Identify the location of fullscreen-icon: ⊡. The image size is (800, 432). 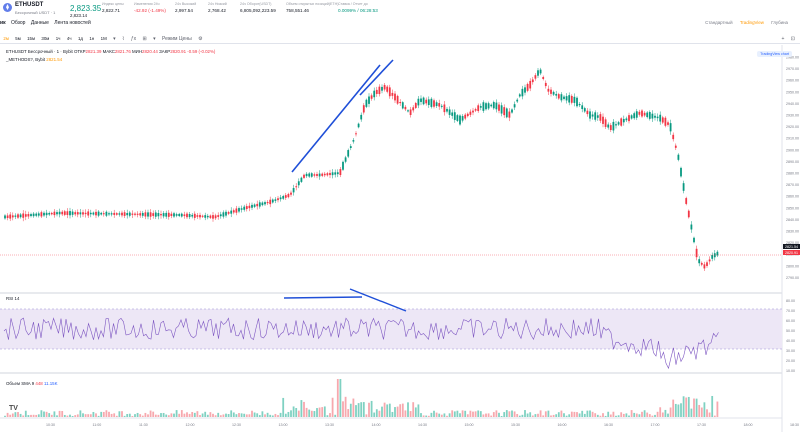
(792, 39).